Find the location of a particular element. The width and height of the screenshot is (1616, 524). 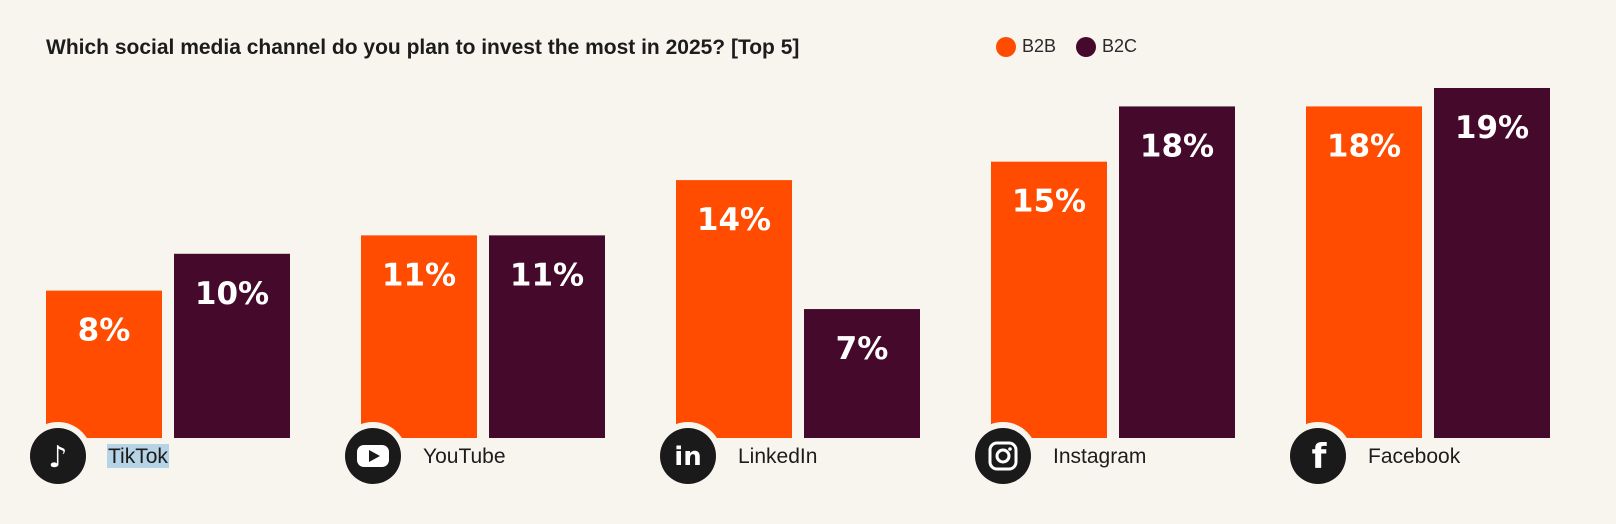

category-label-facebook: Facebook is located at coordinates (1414, 456).